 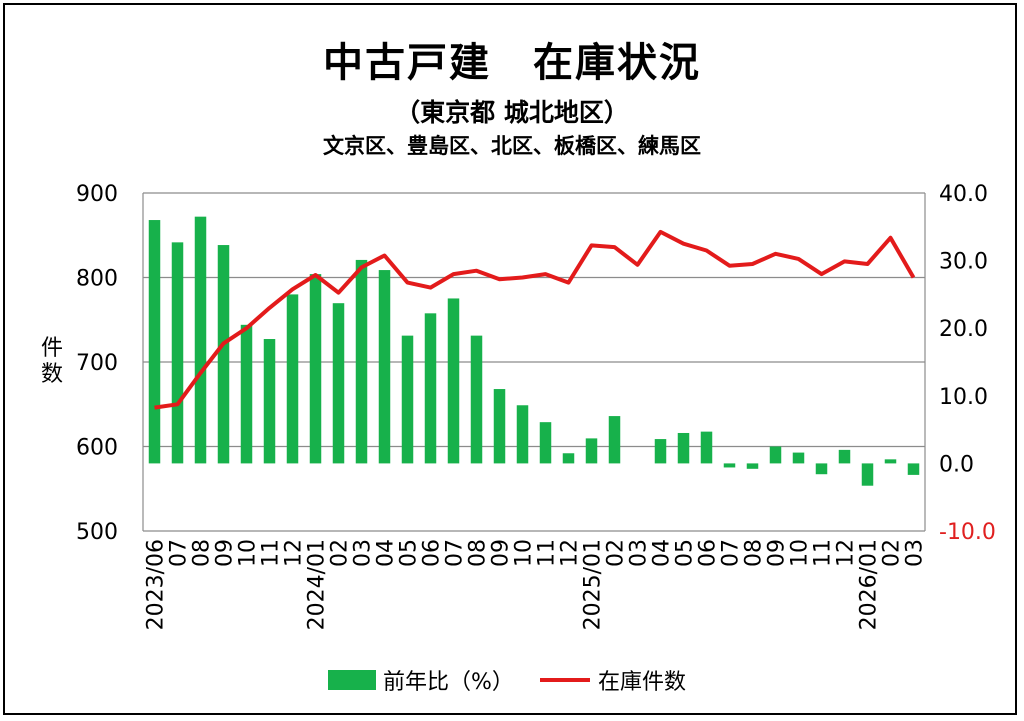 What do you see at coordinates (963, 262) in the screenshot?
I see `y-right-tick-label: 30.0` at bounding box center [963, 262].